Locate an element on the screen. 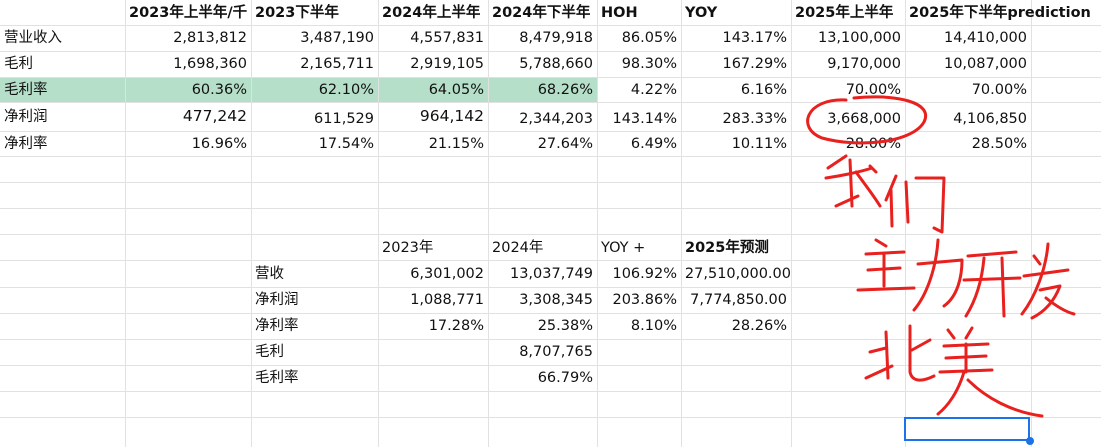 This screenshot has height=447, width=1101. table-cell: 86.05% is located at coordinates (649, 38).